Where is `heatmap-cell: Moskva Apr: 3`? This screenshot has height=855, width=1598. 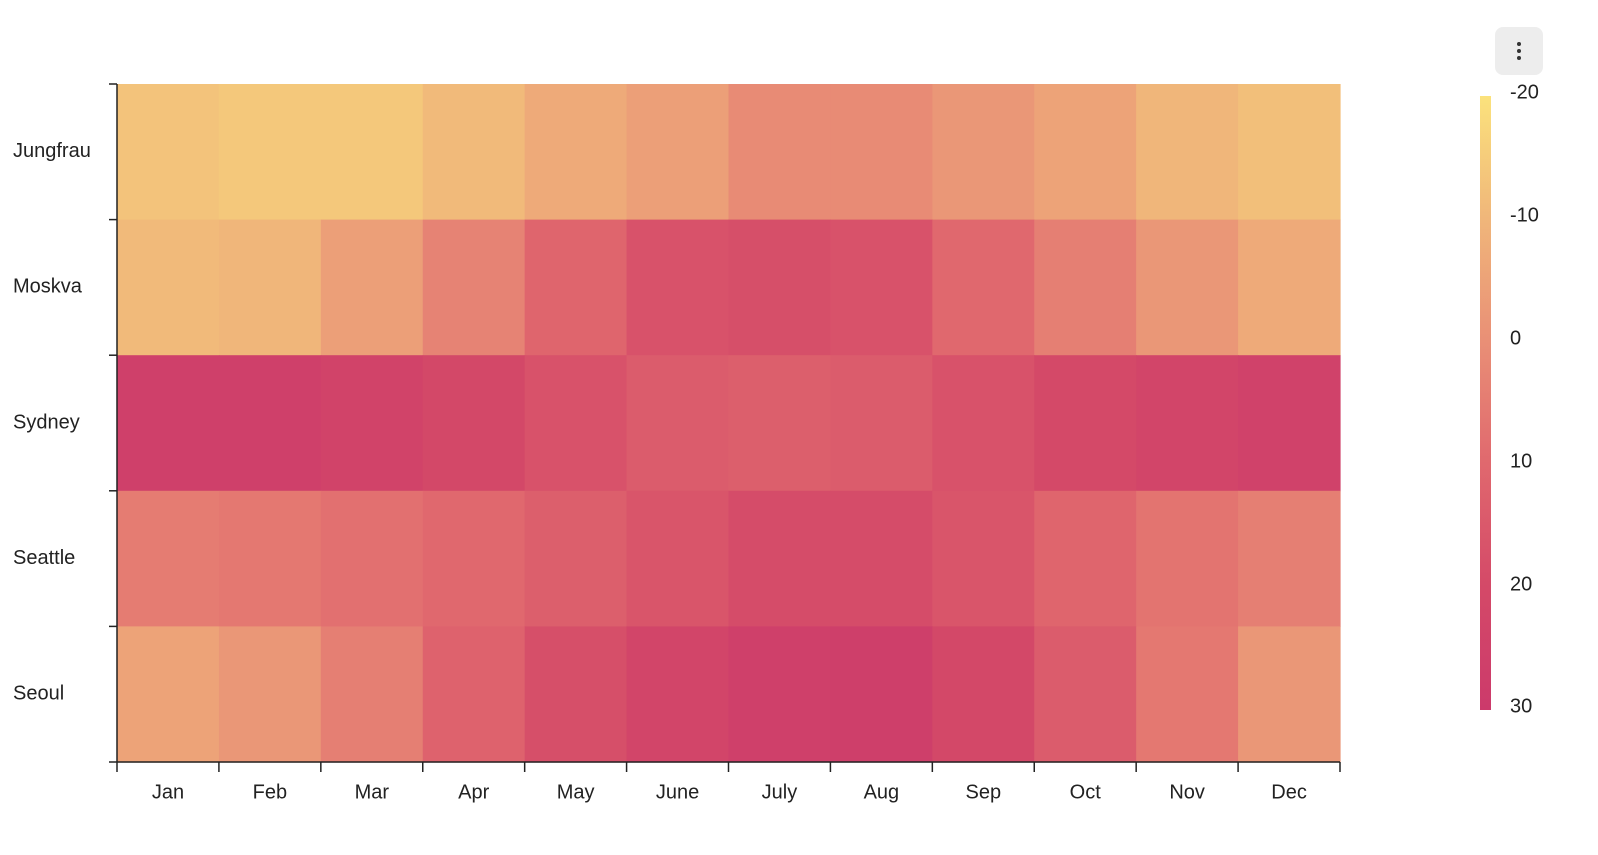 heatmap-cell: Moskva Apr: 3 is located at coordinates (474, 287).